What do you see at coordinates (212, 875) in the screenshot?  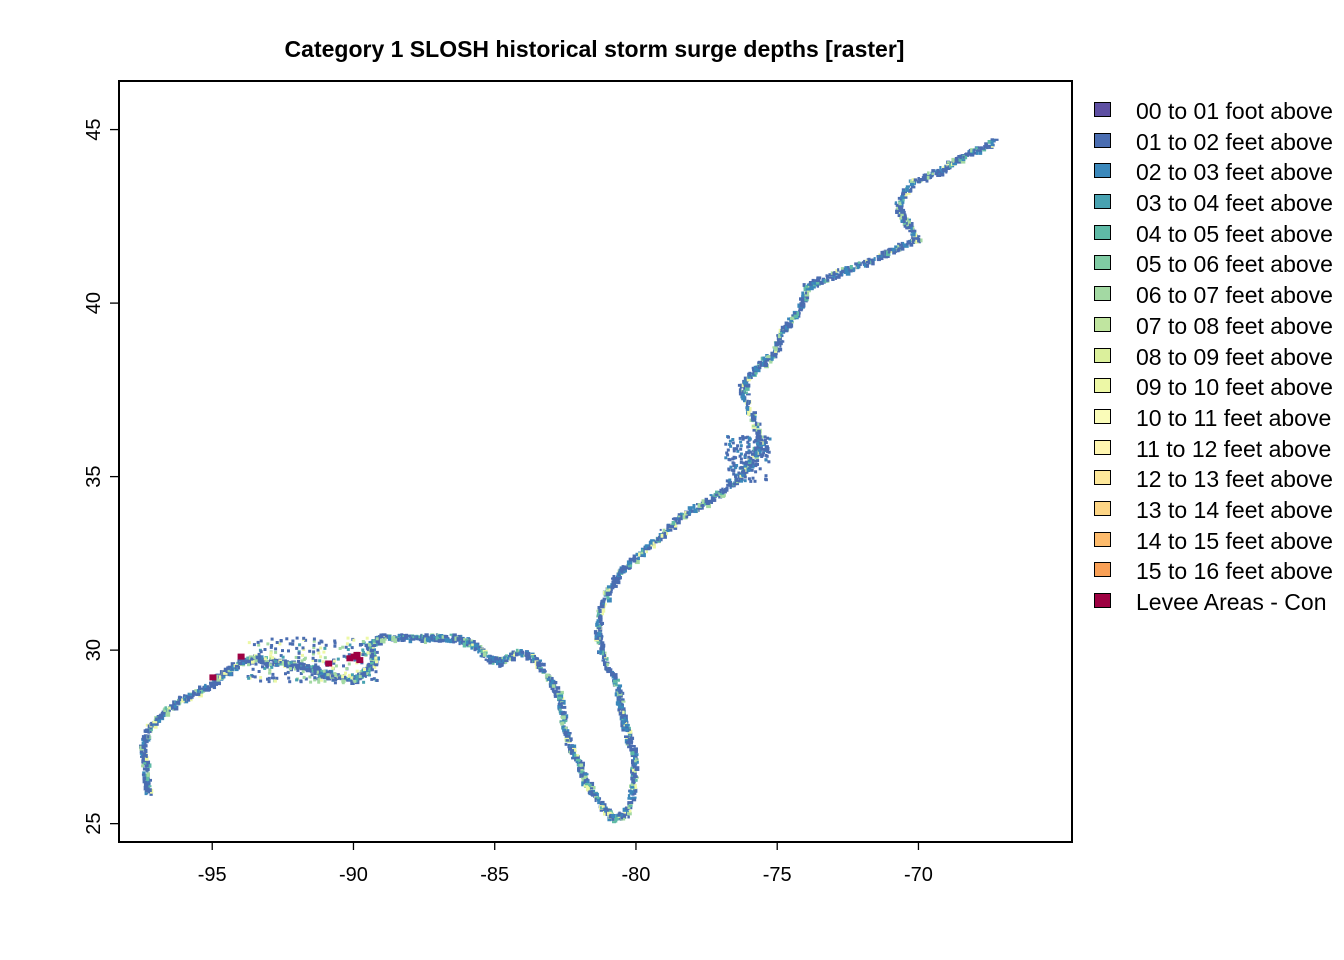 I see `x-tick-label: -95` at bounding box center [212, 875].